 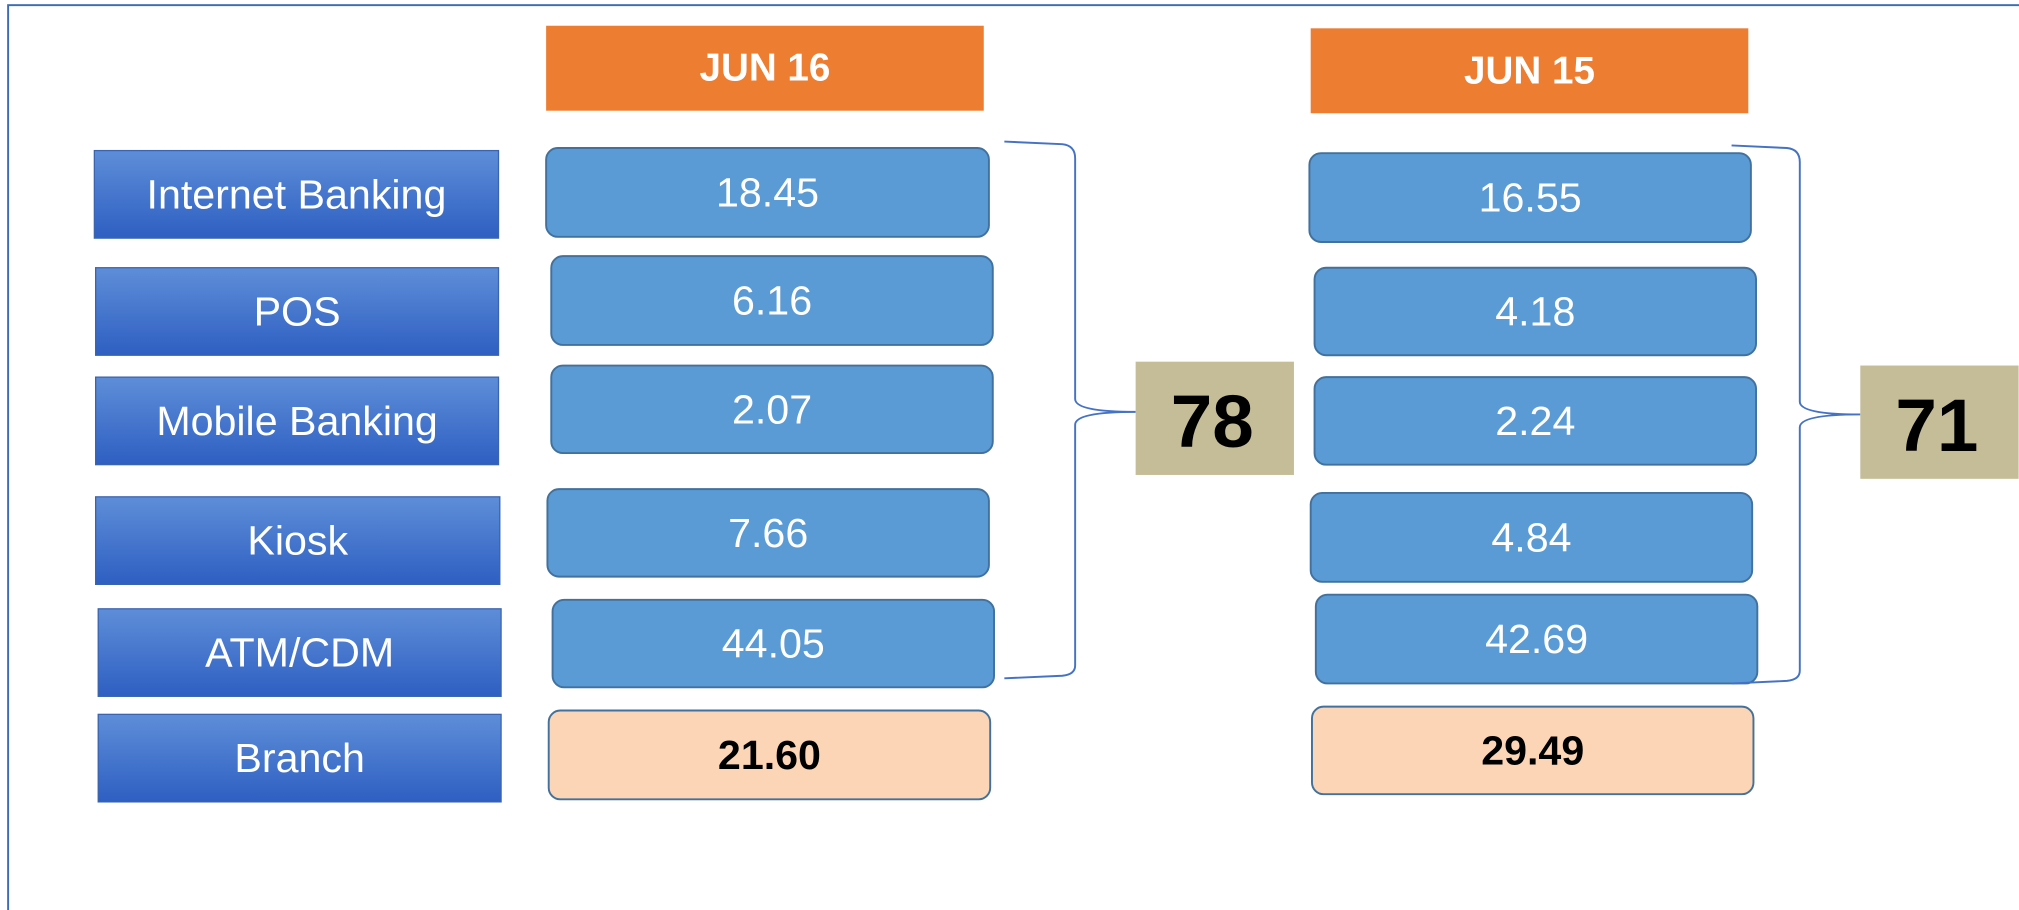 I want to click on brace, so click(x=1070, y=410).